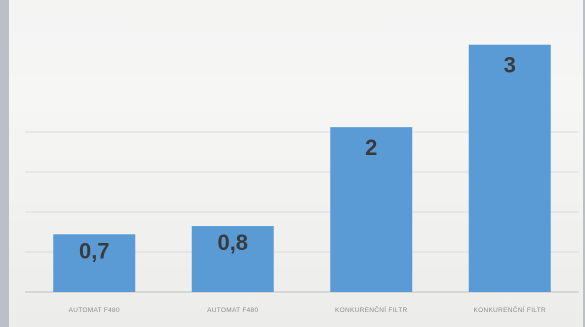 This screenshot has height=327, width=585. Describe the element at coordinates (232, 242) in the screenshot. I see `data-label-1: 0,8` at that location.